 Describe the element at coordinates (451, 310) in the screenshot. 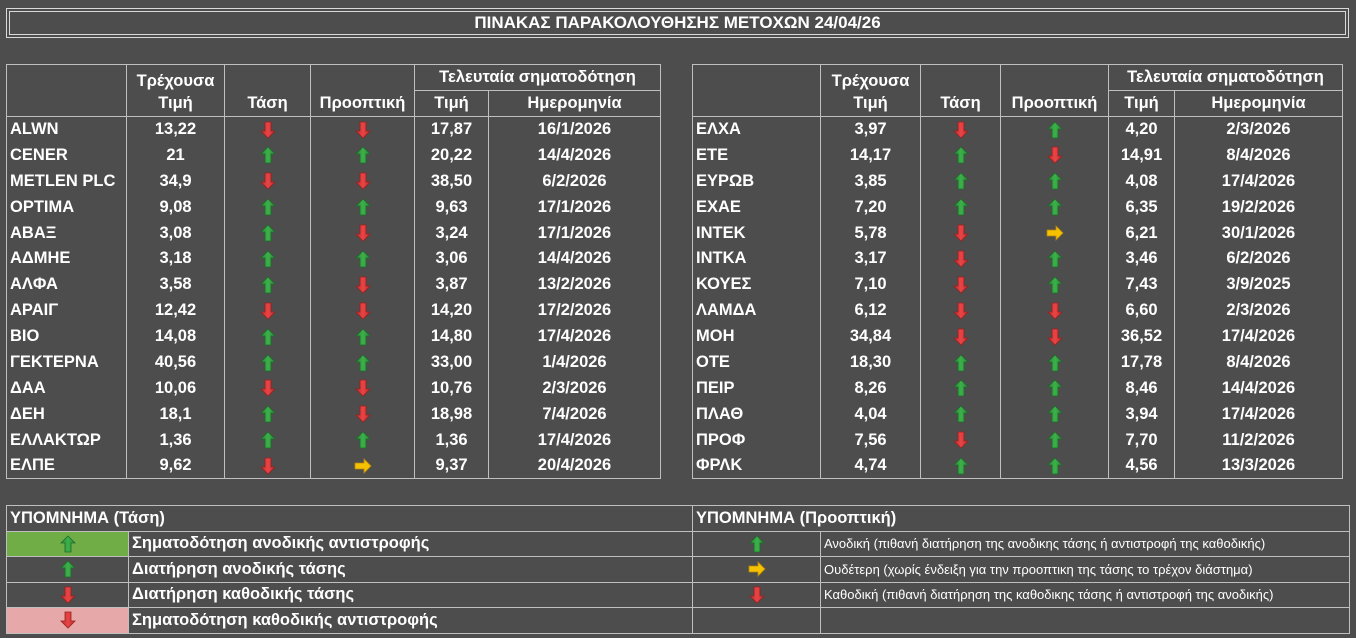

I see `signal-price-cell: 14,20` at that location.